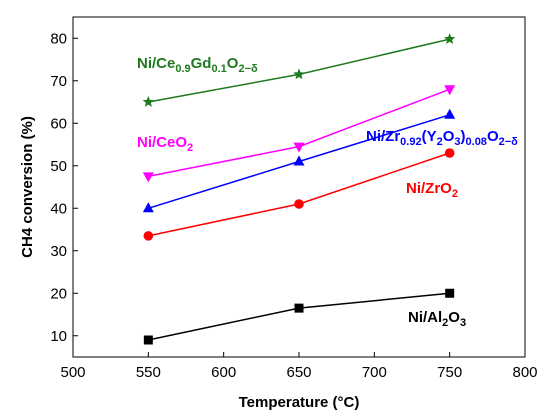 The image size is (550, 416). Describe the element at coordinates (58, 293) in the screenshot. I see `y-tick-label: 20` at that location.